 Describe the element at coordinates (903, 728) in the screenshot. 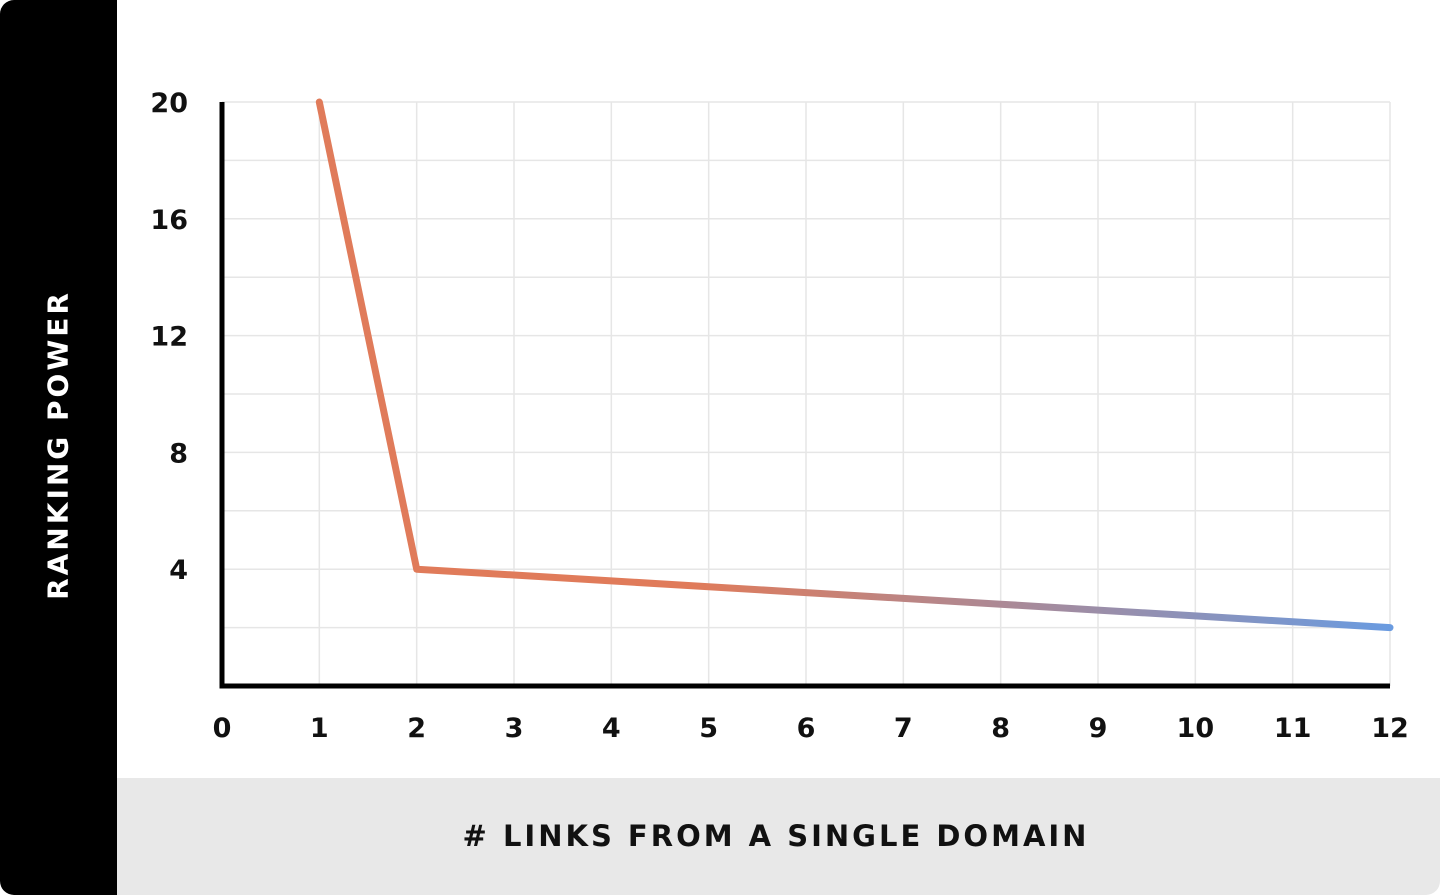

I see `x-tick-label: 7` at that location.